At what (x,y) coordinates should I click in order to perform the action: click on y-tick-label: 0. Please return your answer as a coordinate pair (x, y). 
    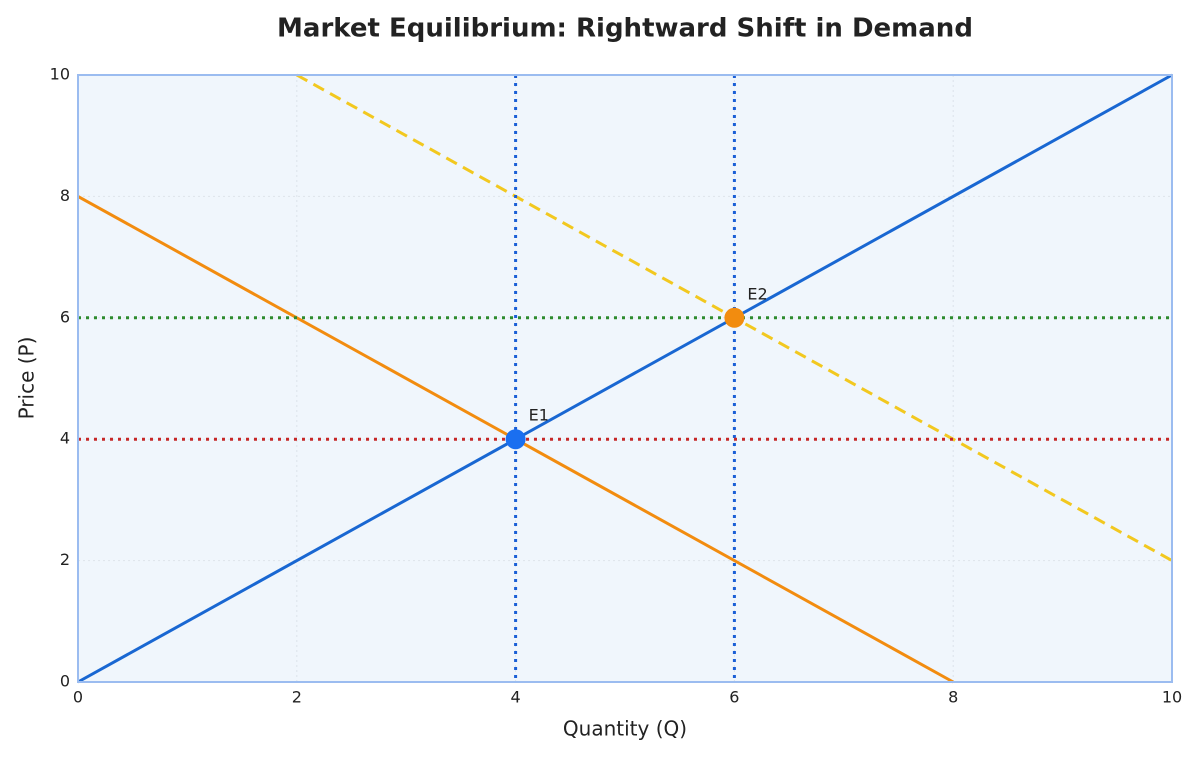
    Looking at the image, I should click on (65, 681).